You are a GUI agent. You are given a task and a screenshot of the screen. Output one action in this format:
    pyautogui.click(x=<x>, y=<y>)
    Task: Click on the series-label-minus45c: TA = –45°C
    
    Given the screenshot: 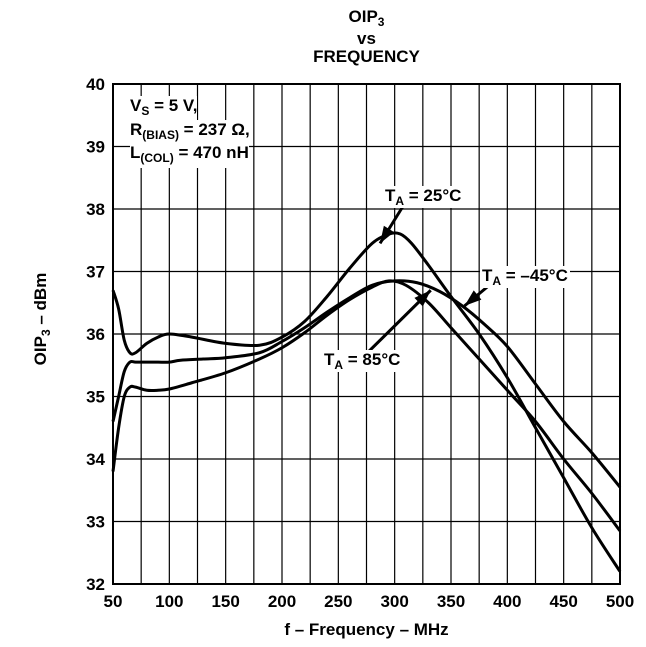 What is the action you would take?
    pyautogui.click(x=525, y=277)
    